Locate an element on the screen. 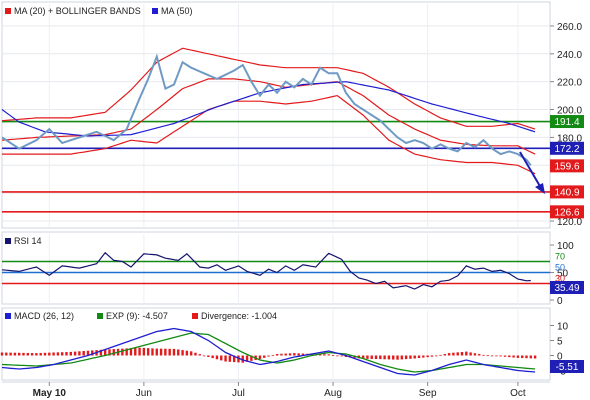  legend-label-macd: MACD (26, 12) is located at coordinates (44, 316).